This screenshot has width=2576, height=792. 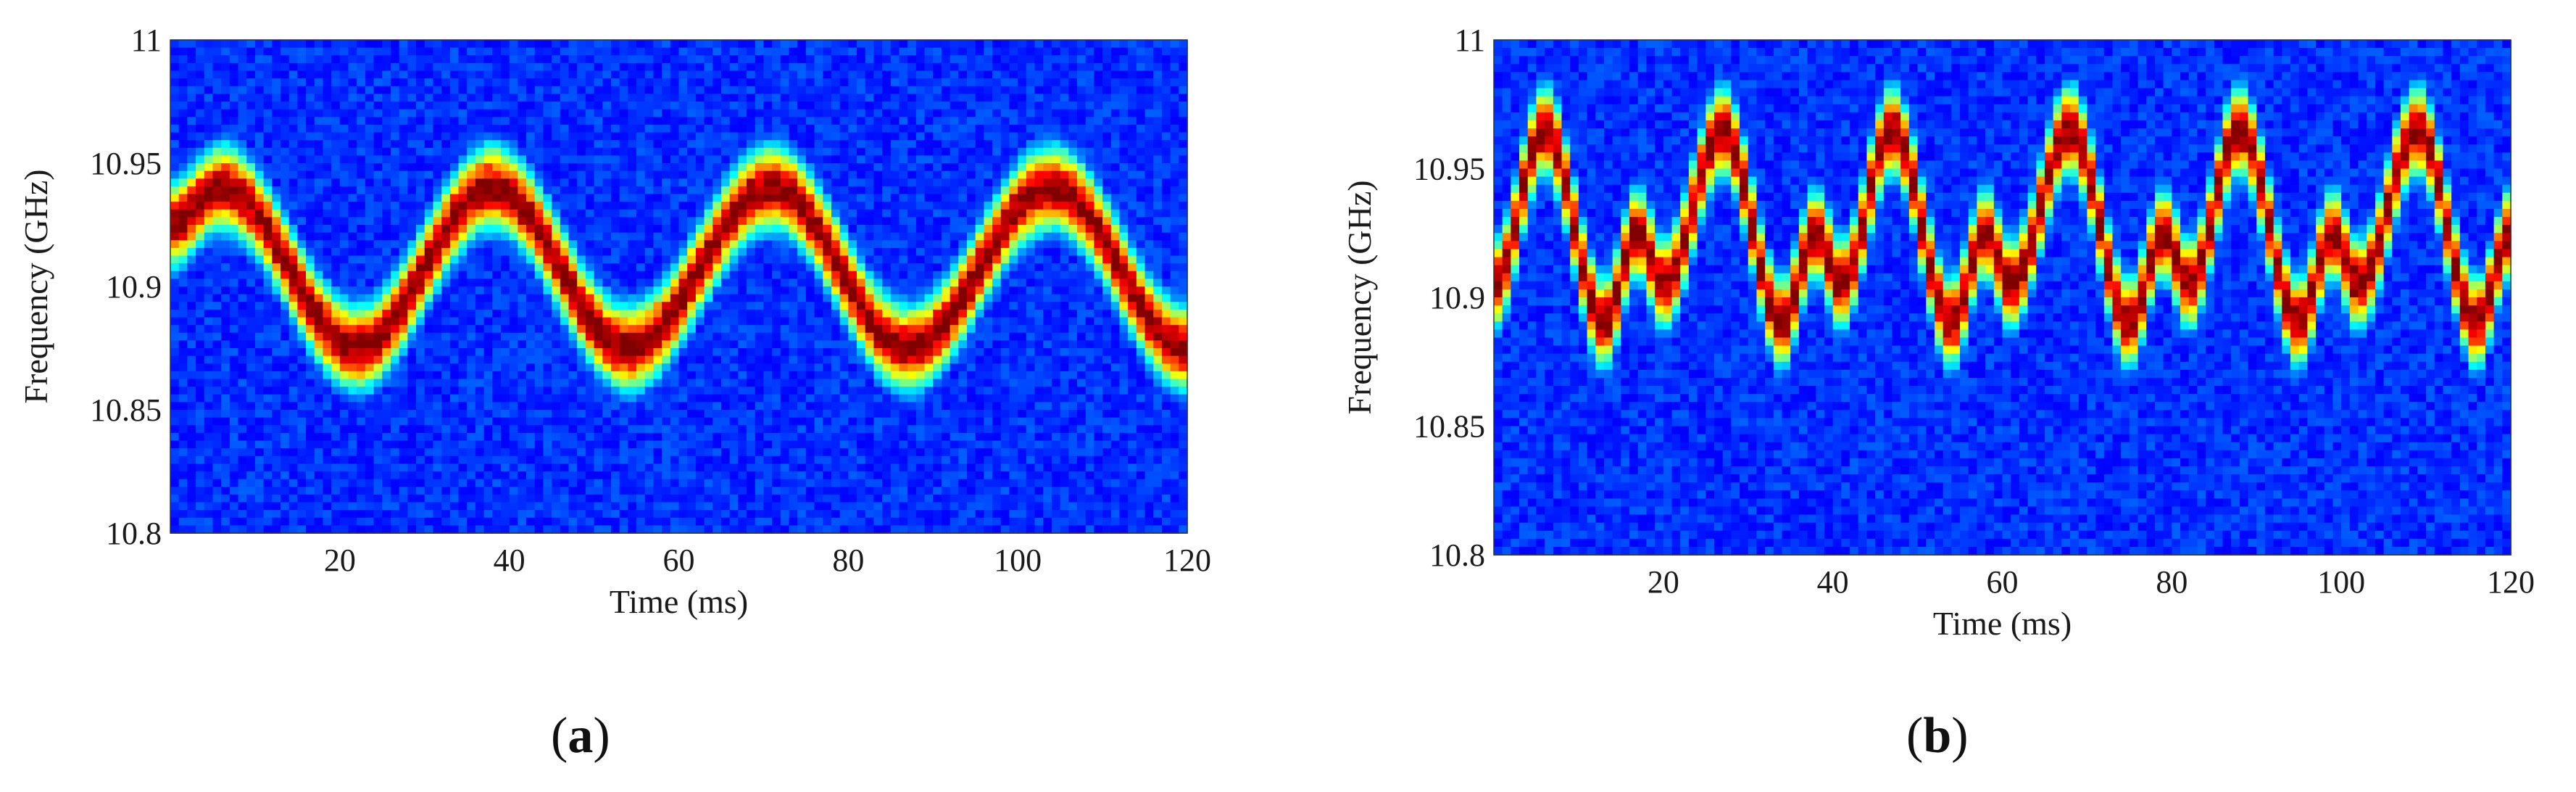 What do you see at coordinates (340, 560) in the screenshot?
I see `chart-a-xtick-label: 20` at bounding box center [340, 560].